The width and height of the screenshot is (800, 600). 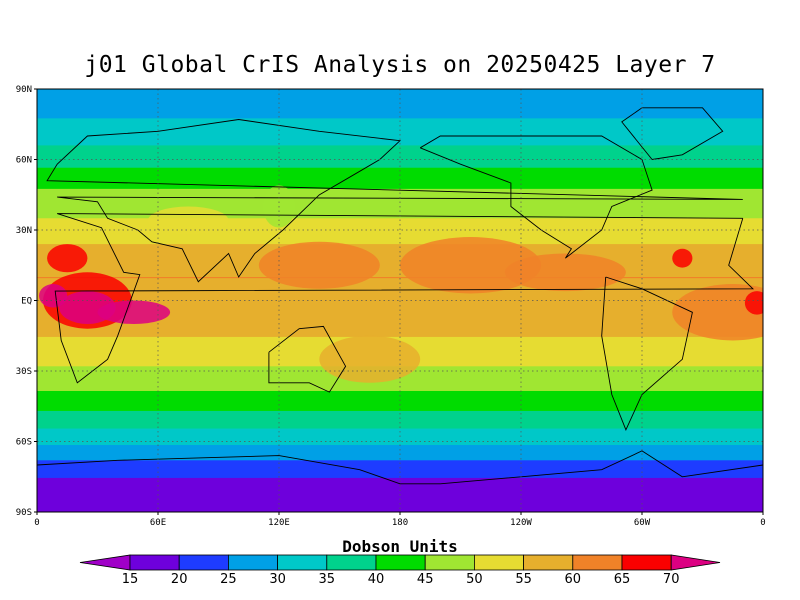 I want to click on coastline-australia, so click(x=307, y=359).